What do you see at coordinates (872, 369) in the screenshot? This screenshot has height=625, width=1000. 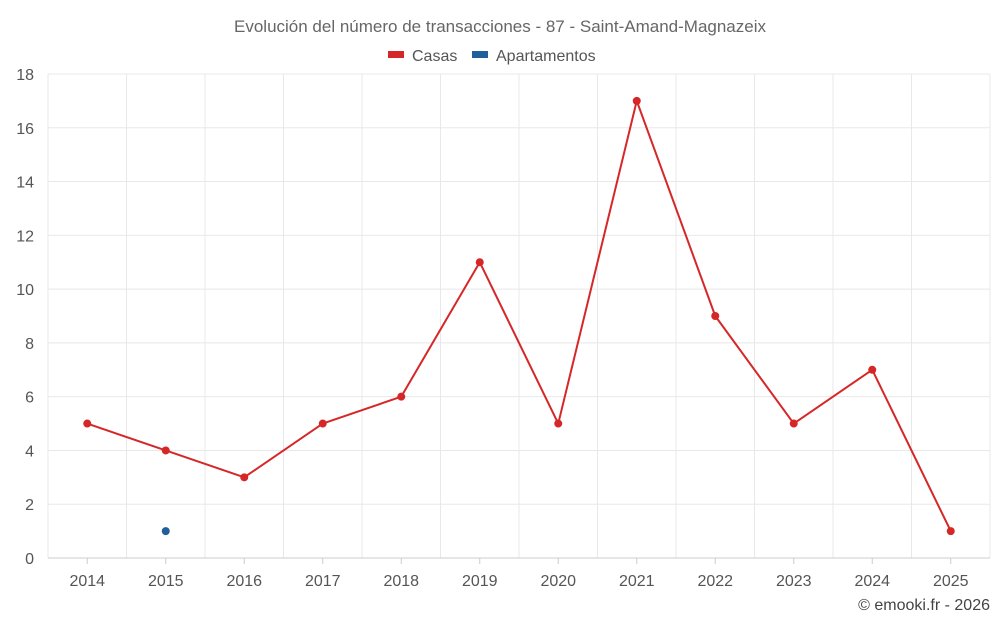 I see `data-point-casas-2024` at bounding box center [872, 369].